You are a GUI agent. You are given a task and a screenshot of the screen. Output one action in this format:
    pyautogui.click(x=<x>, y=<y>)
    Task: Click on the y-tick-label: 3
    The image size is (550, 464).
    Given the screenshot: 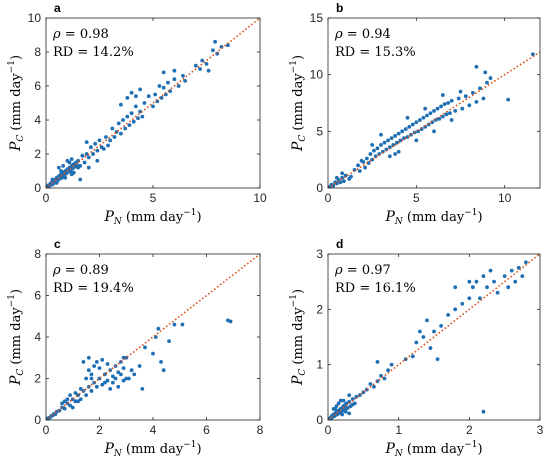 What is the action you would take?
    pyautogui.click(x=319, y=254)
    